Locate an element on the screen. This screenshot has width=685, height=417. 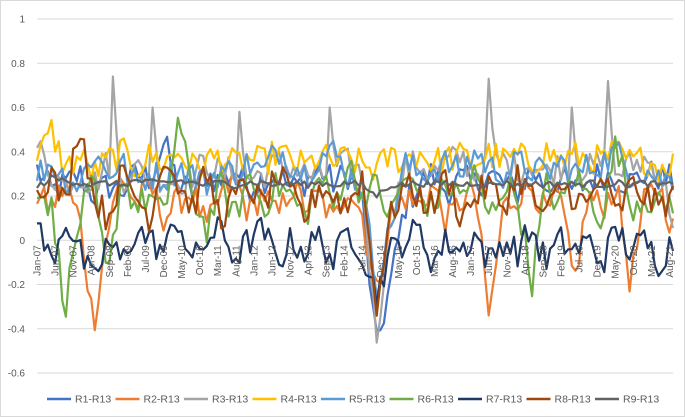
y-tick-label: -0.2 is located at coordinates (17, 285).